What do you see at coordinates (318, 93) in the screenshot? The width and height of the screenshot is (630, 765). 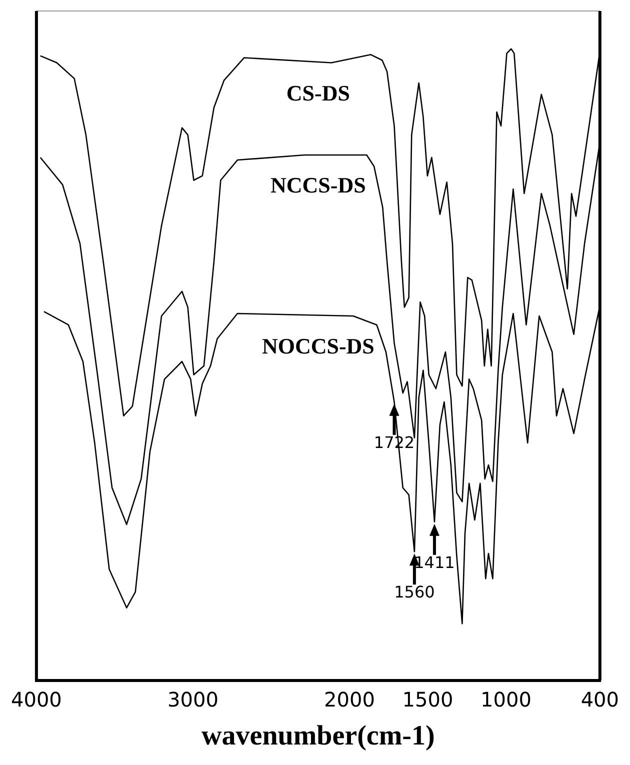 I see `series-label: CS-DS` at bounding box center [318, 93].